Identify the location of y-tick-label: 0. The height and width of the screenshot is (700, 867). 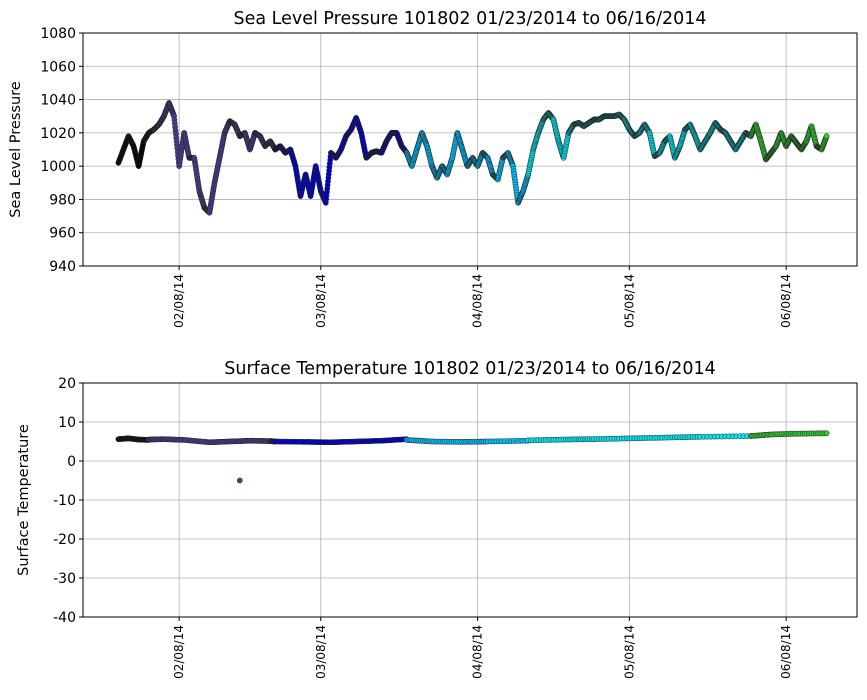
(71, 462).